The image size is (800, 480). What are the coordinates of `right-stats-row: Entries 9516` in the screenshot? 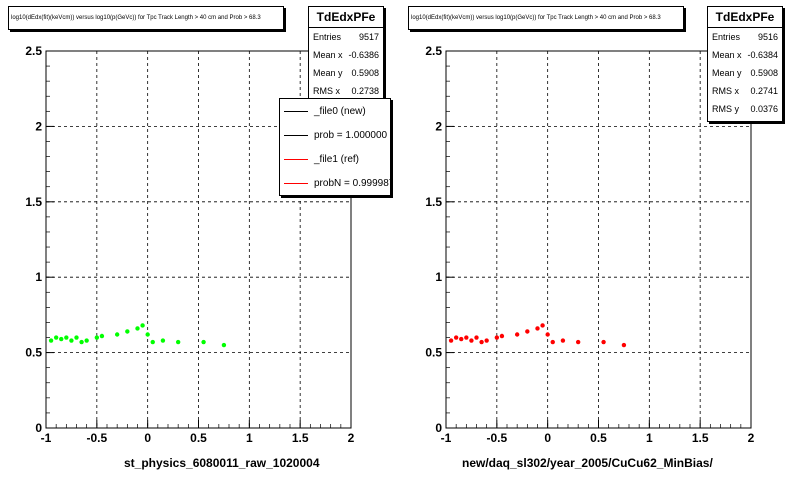 It's located at (745, 37).